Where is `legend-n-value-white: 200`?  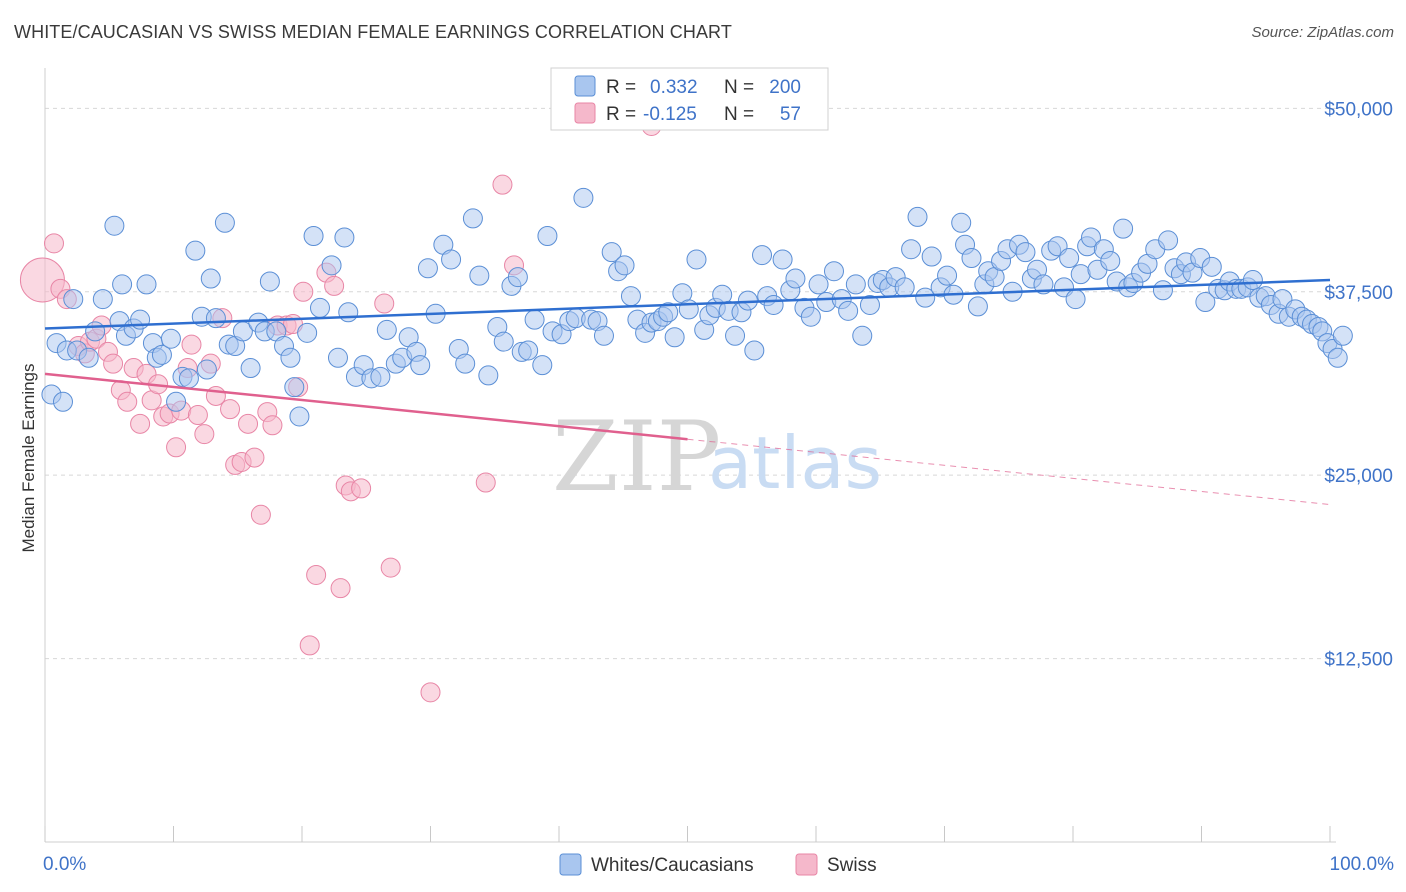 legend-n-value-white: 200 is located at coordinates (785, 87).